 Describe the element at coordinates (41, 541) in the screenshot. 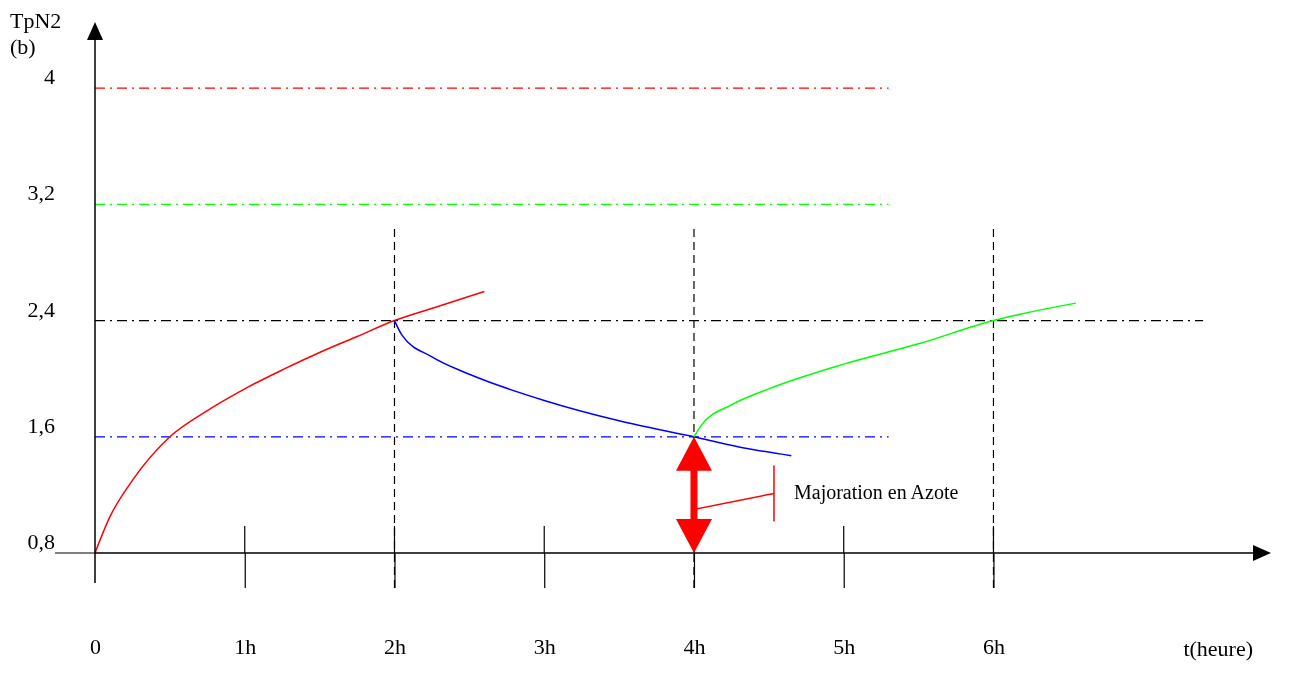

I see `y-tick-label: 0,8` at that location.